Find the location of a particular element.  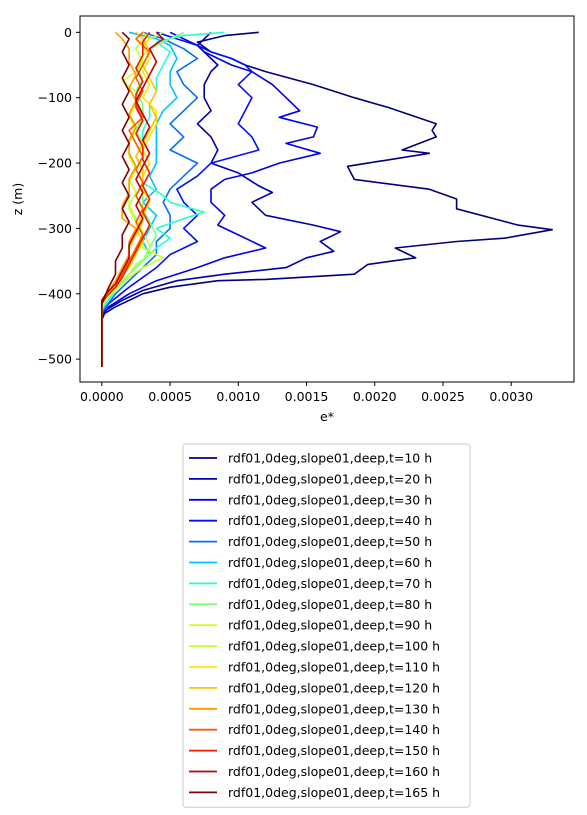

legend-entry: rdf01,0deg,slope01,deep,t=120 h is located at coordinates (334, 687).